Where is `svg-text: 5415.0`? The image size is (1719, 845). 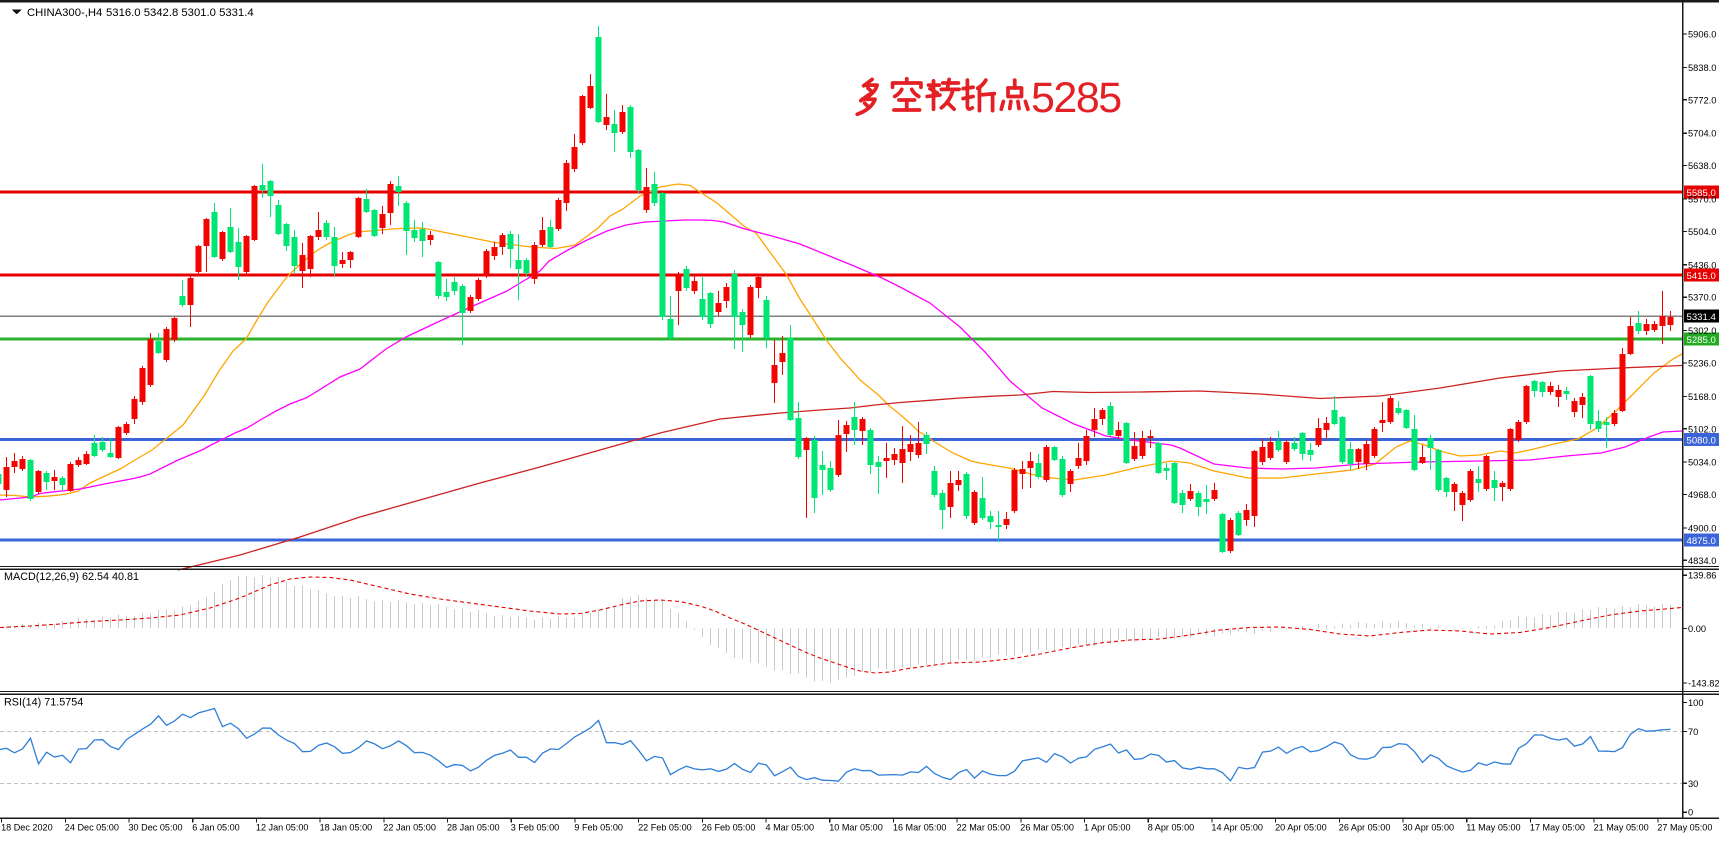
svg-text: 5415.0 is located at coordinates (1701, 276).